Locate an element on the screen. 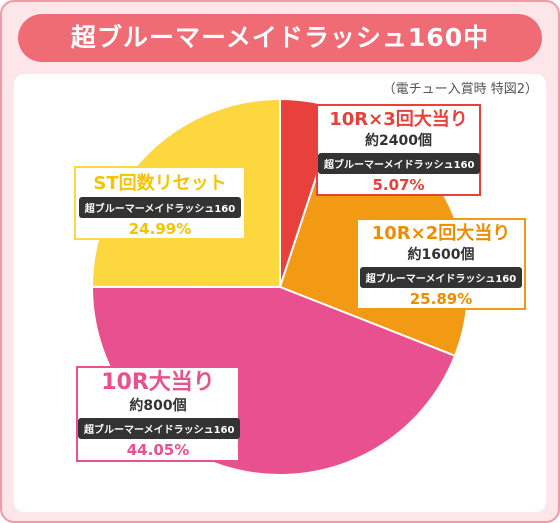  label-slice-10r: 10R大当り 約800個 超ブルーマーメイドラッシュ160 44.05% is located at coordinates (158, 414).